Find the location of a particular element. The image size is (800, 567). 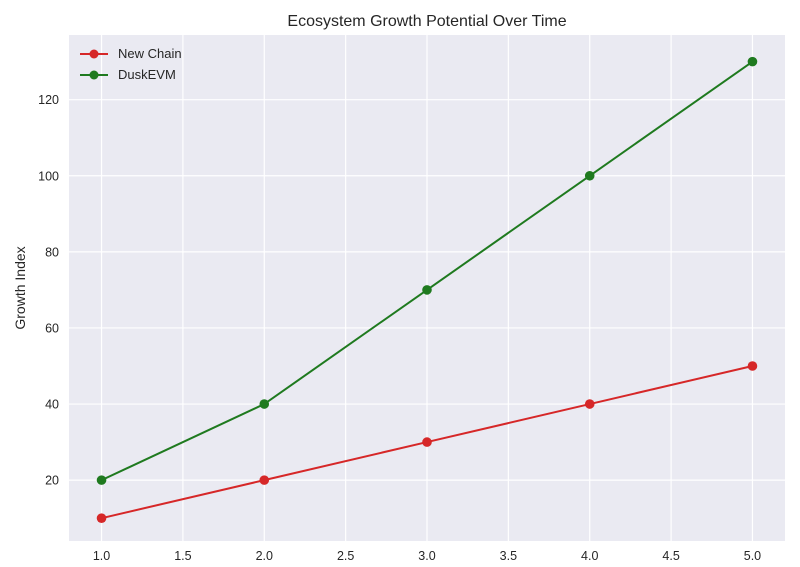

legend: New Chain DuskEVM is located at coordinates (131, 64).